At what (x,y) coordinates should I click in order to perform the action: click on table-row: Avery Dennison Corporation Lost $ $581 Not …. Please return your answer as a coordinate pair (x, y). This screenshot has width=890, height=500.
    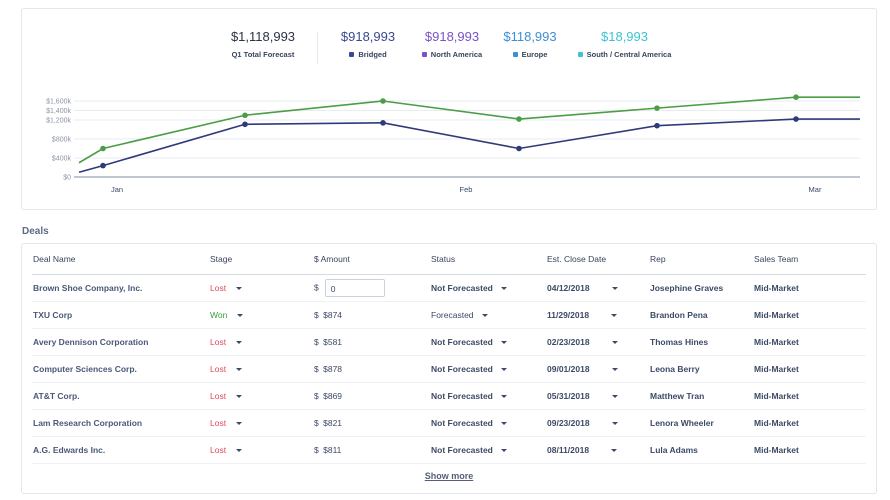
    Looking at the image, I should click on (449, 342).